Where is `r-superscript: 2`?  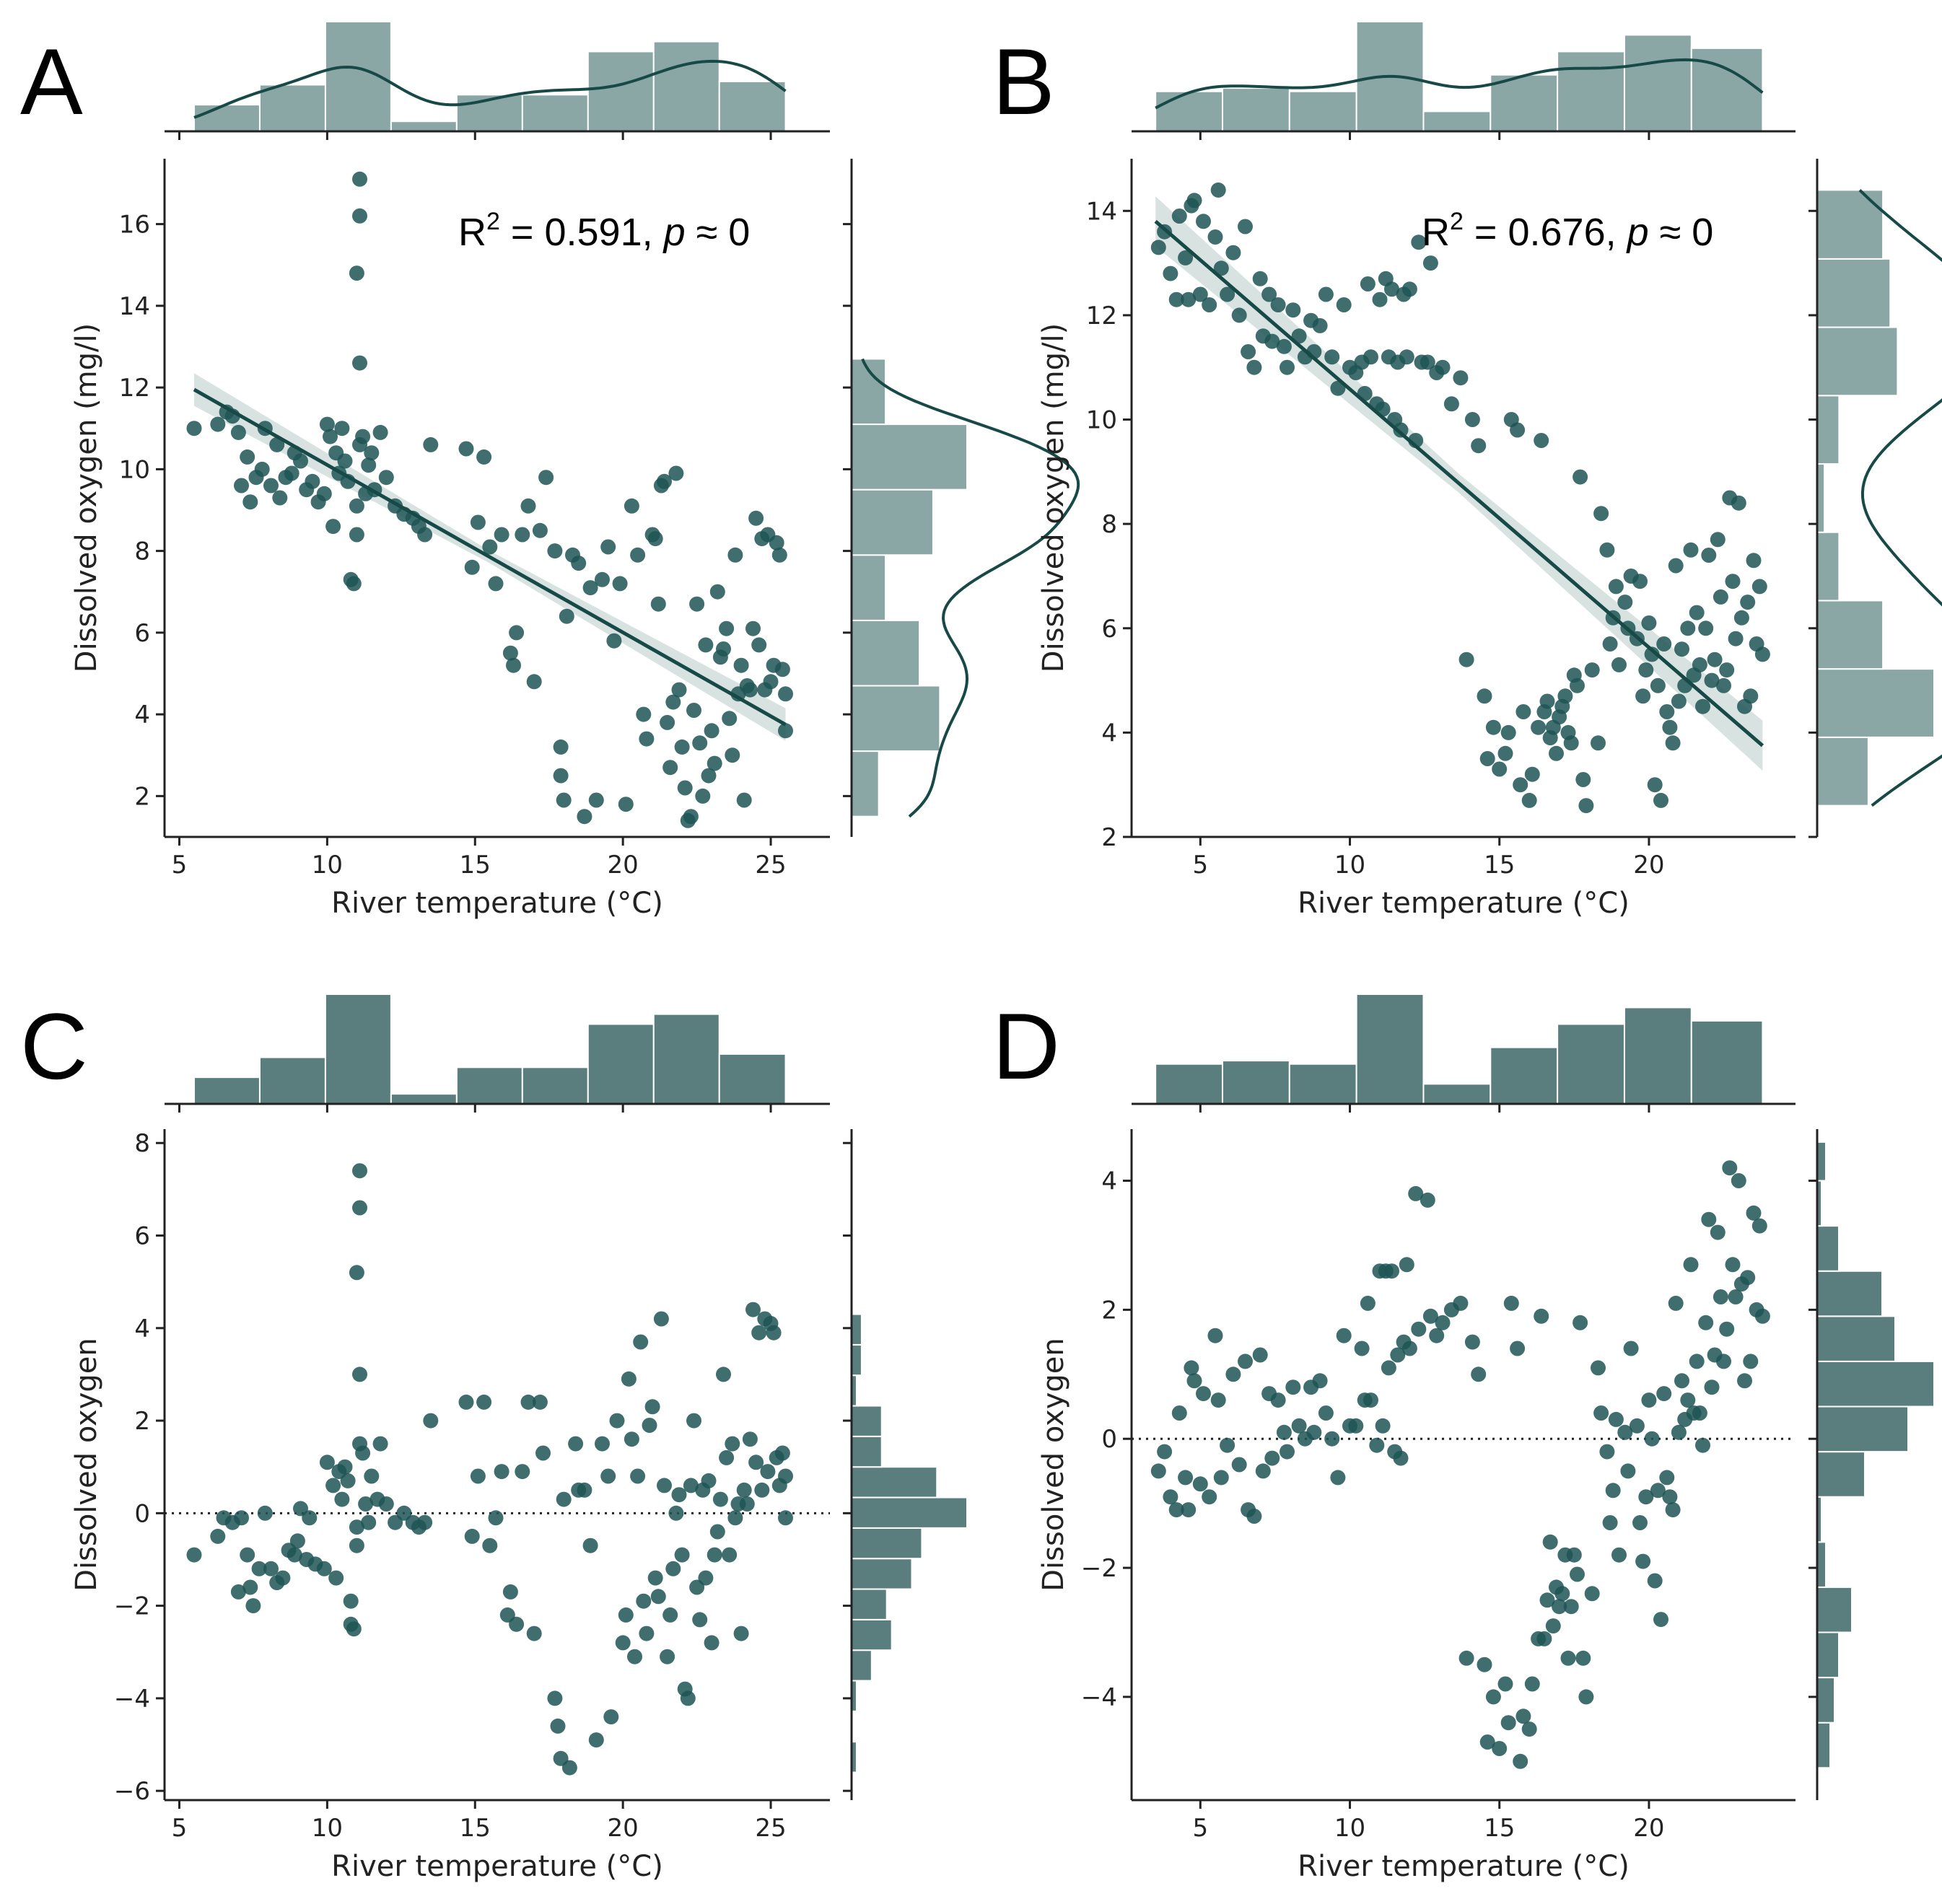
r-superscript: 2 is located at coordinates (493, 221).